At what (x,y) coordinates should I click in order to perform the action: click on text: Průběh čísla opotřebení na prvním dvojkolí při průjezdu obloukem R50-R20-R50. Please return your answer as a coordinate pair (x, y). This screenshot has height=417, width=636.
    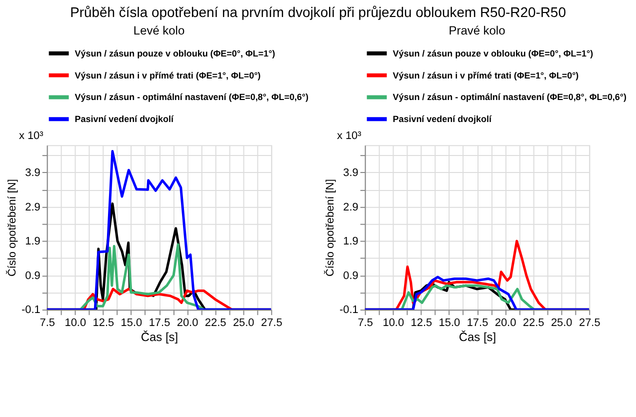
    Looking at the image, I should click on (318, 12).